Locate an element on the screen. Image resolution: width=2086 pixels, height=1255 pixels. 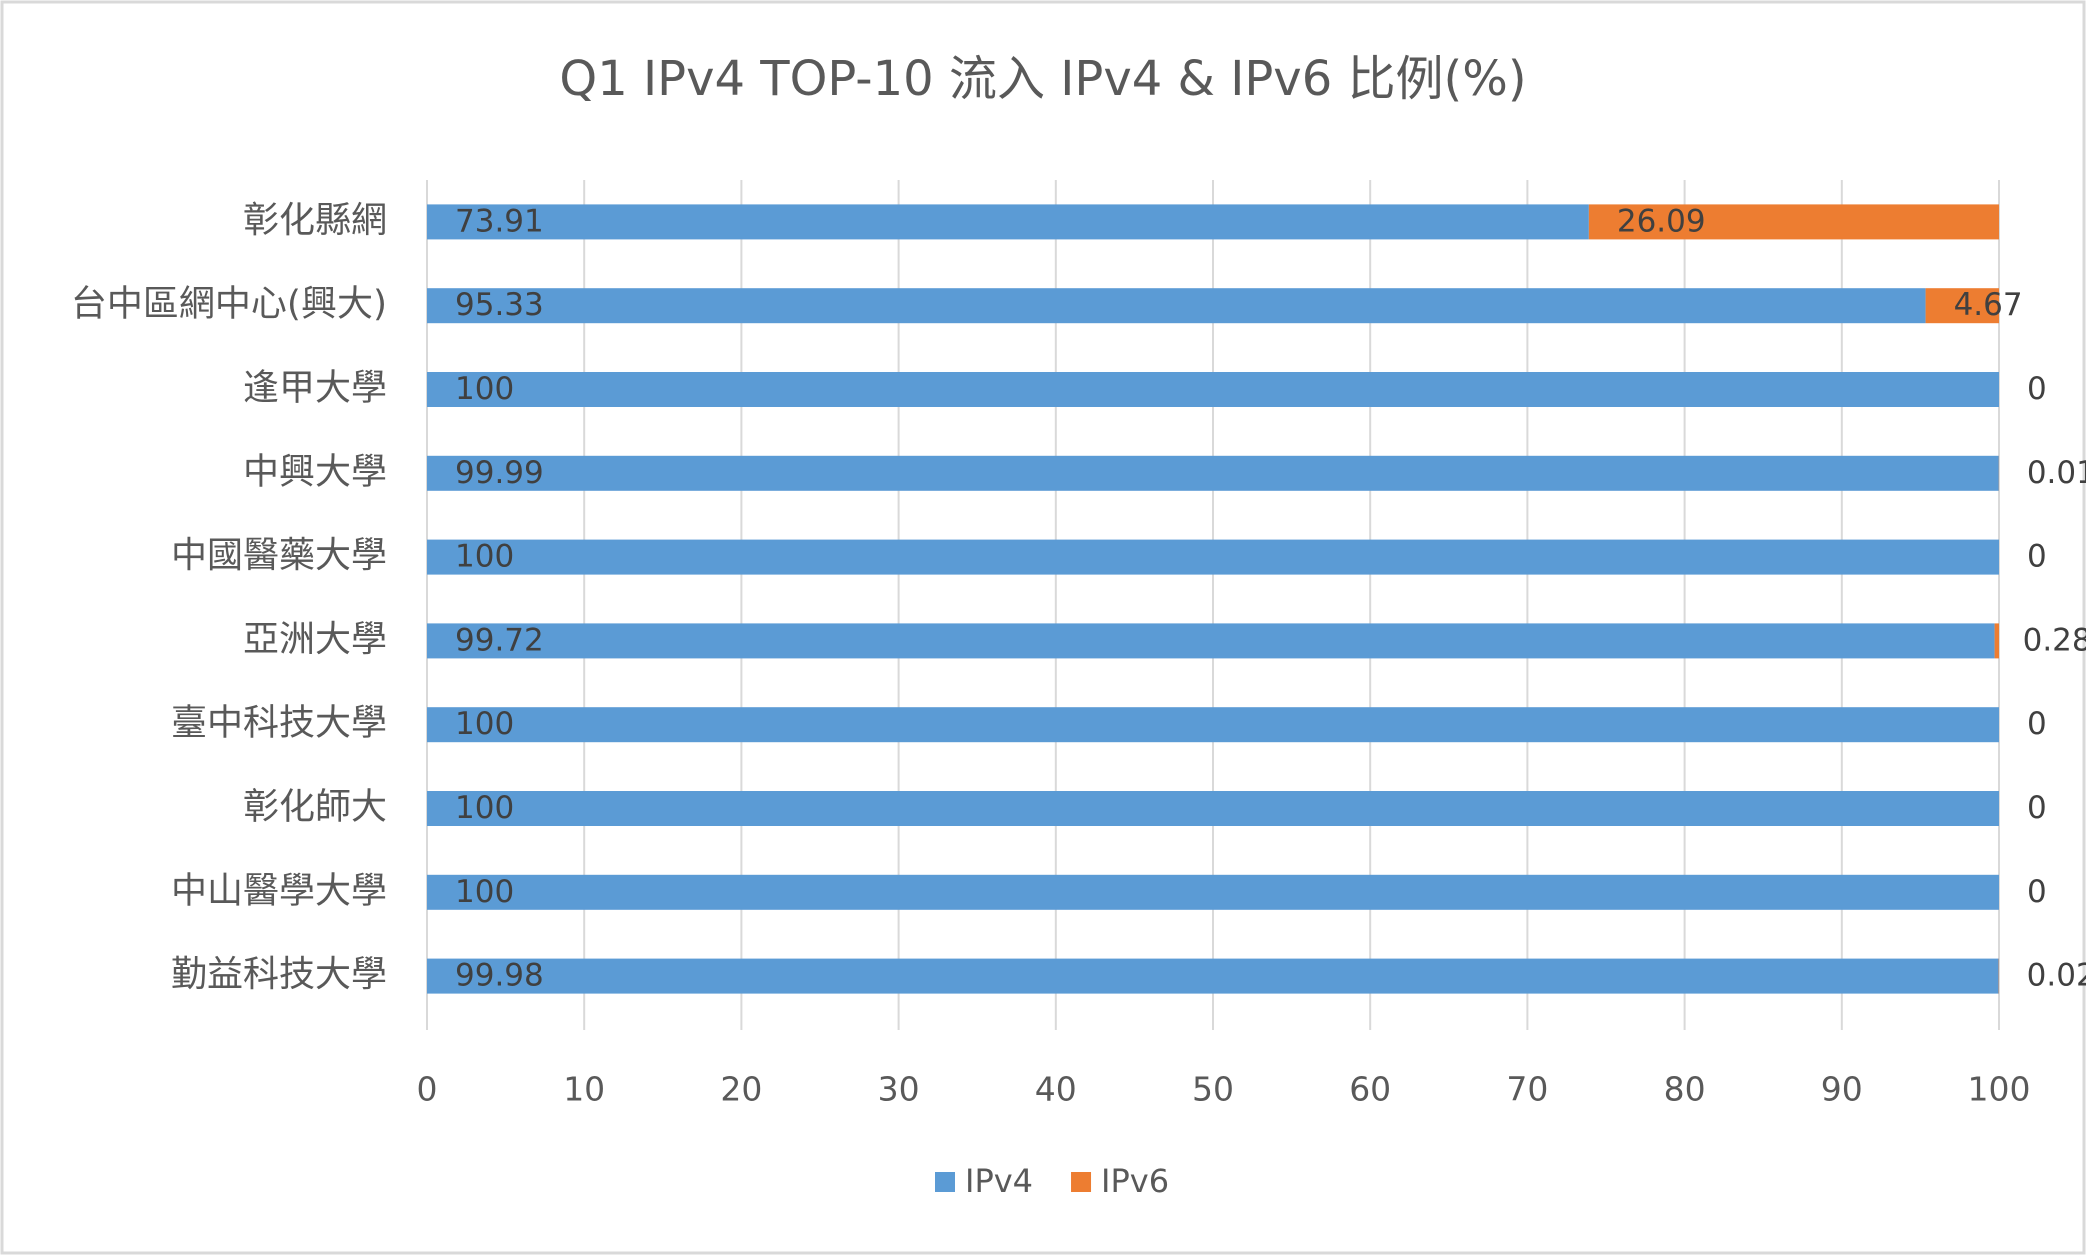
data-label: 0.02 is located at coordinates (2056, 976).